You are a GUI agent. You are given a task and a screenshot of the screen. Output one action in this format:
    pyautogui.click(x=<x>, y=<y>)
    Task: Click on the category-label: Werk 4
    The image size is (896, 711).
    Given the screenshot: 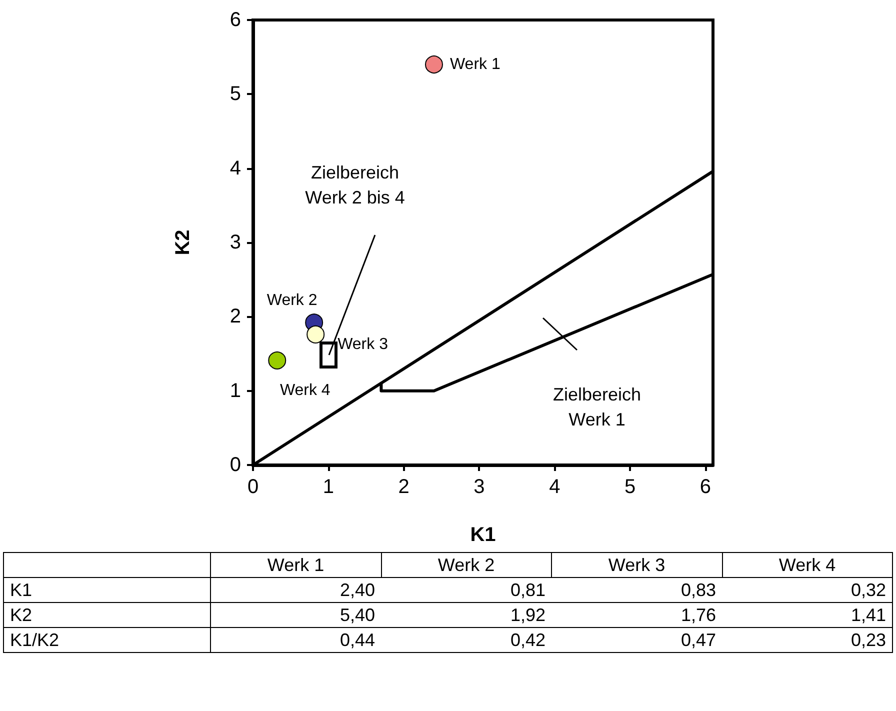 What is the action you would take?
    pyautogui.click(x=807, y=565)
    